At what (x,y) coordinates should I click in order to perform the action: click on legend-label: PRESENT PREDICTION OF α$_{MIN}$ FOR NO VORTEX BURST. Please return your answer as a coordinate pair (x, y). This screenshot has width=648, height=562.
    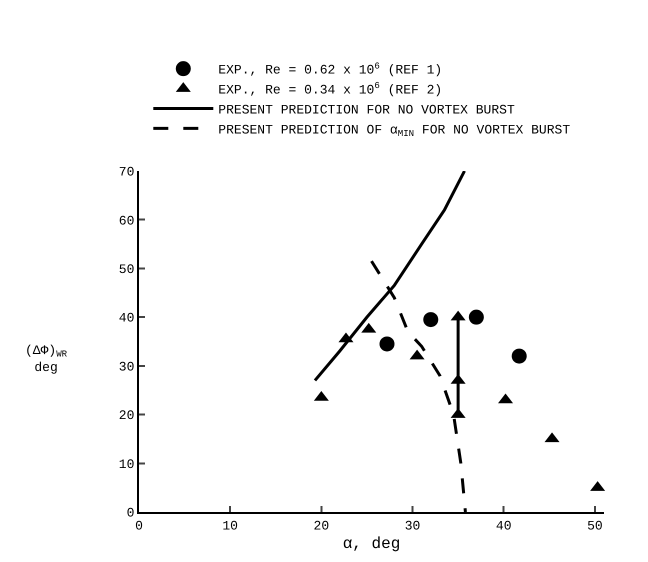
    Looking at the image, I should click on (394, 131).